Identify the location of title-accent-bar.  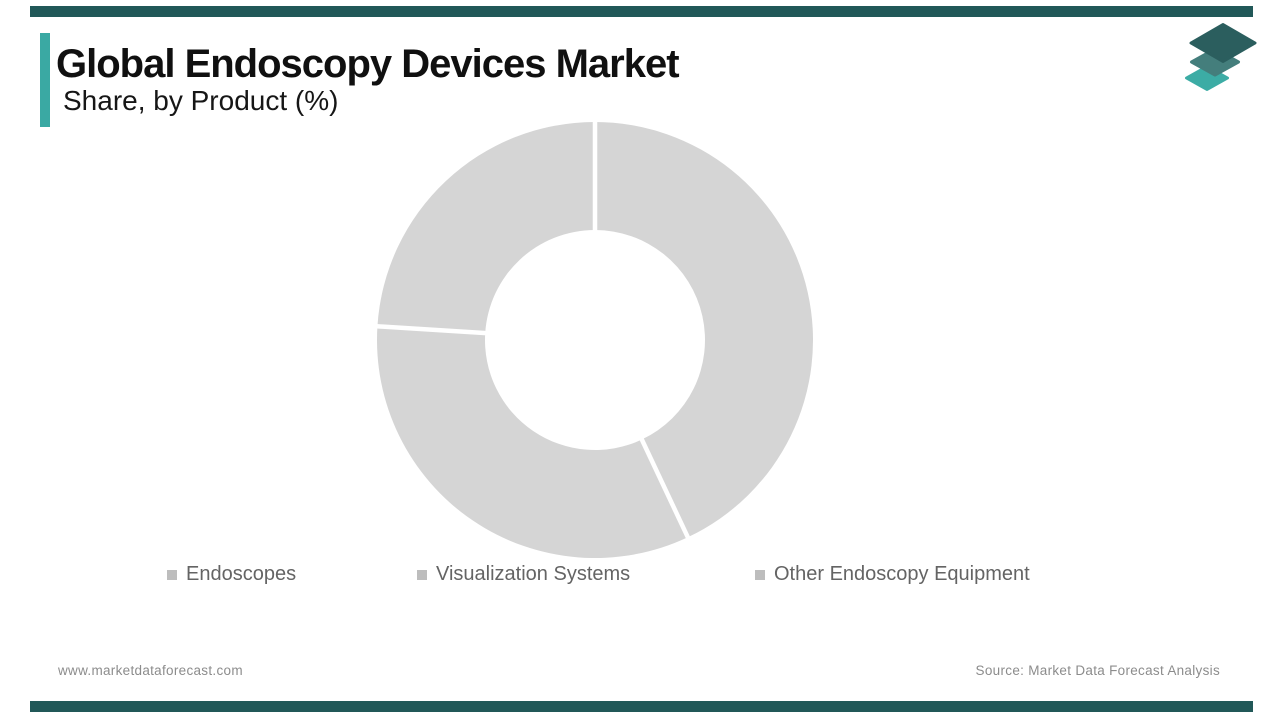
(45, 80).